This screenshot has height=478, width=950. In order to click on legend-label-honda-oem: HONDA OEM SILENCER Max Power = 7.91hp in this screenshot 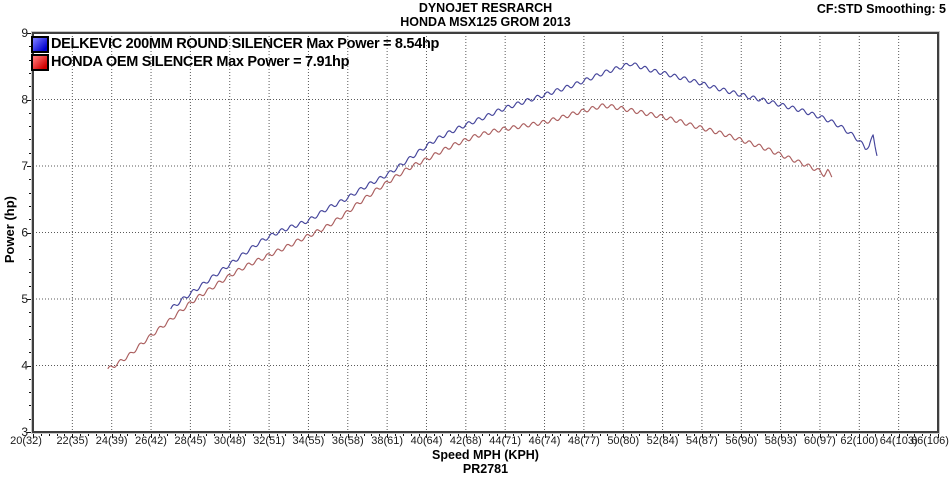, I will do `click(200, 62)`.